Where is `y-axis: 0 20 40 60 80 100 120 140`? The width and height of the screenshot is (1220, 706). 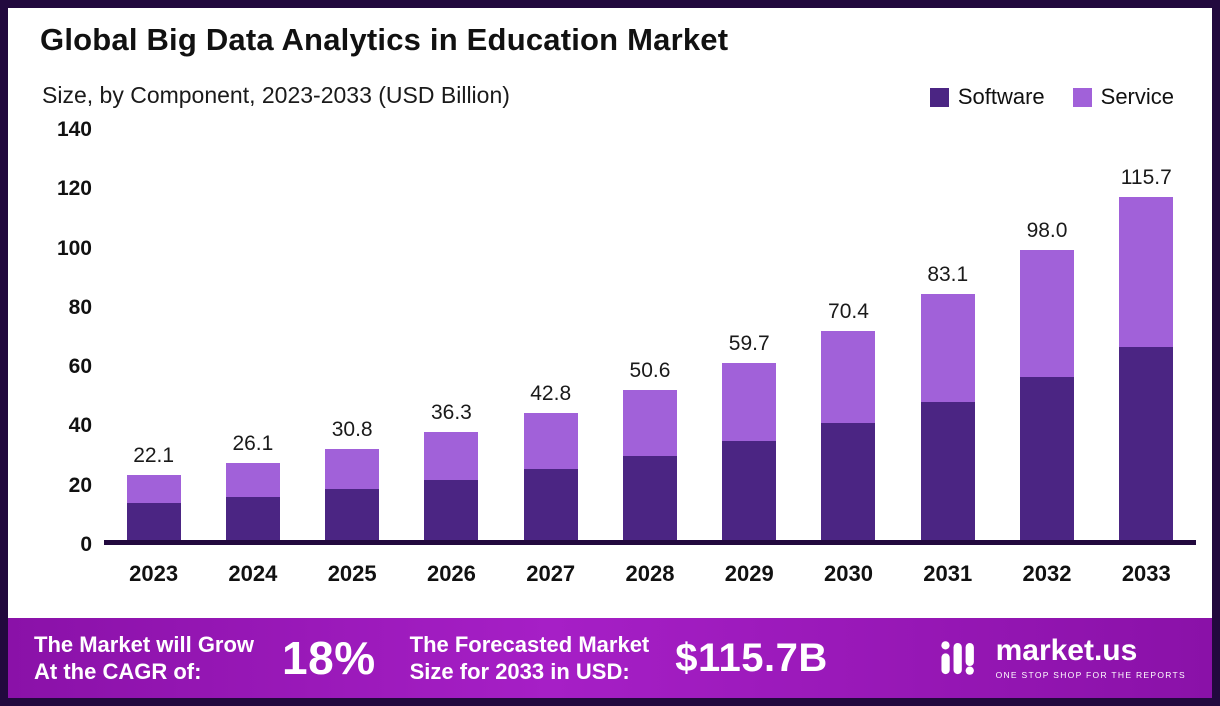 y-axis: 0 20 40 60 80 100 120 140 is located at coordinates (57, 337).